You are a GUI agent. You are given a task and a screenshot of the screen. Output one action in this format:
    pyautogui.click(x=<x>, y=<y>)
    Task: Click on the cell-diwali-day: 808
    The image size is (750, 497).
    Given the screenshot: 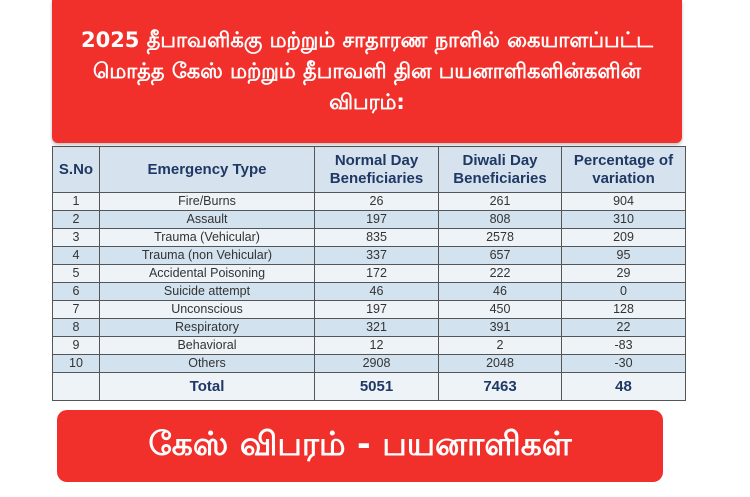 What is the action you would take?
    pyautogui.click(x=500, y=219)
    